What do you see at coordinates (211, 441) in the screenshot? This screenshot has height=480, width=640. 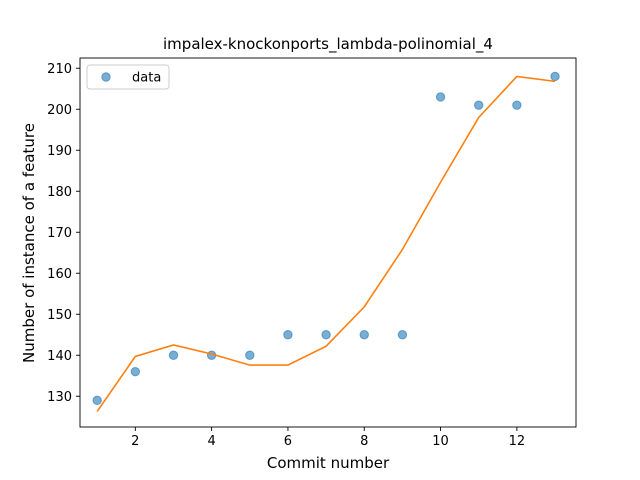 I see `x-tick-label: 4` at bounding box center [211, 441].